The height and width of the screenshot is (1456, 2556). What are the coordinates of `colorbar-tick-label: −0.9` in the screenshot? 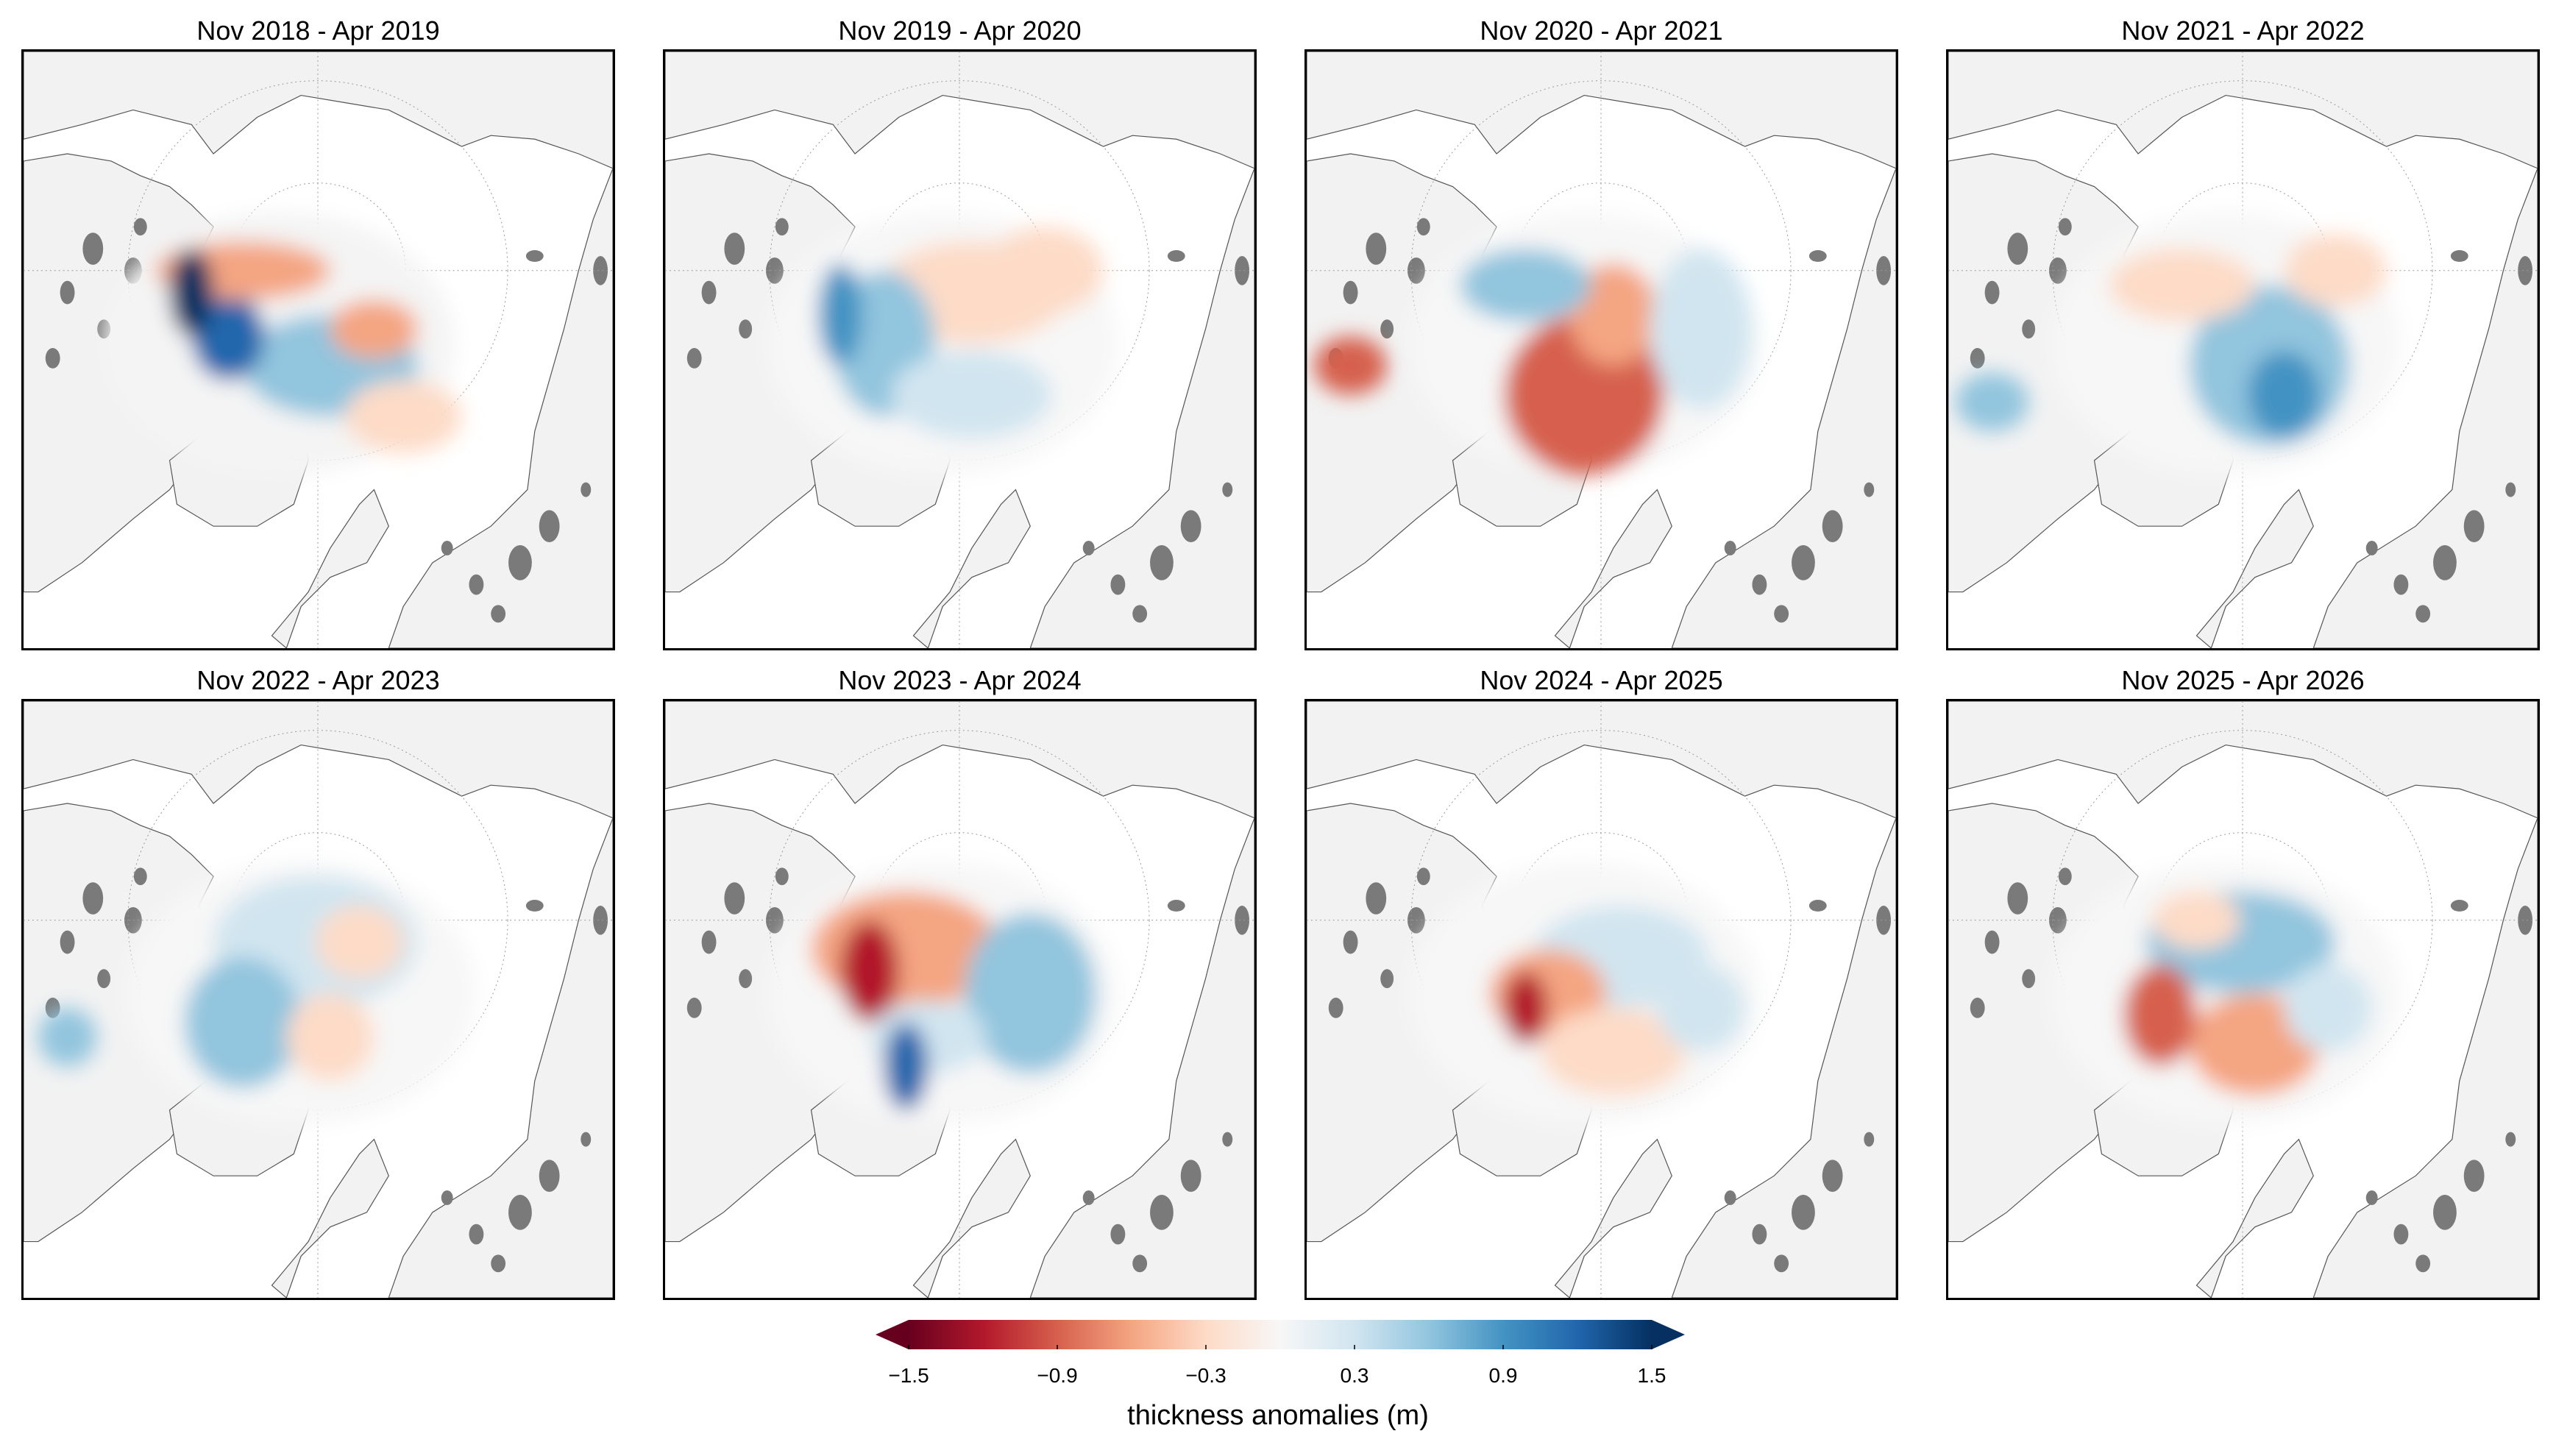 It's located at (1057, 1376).